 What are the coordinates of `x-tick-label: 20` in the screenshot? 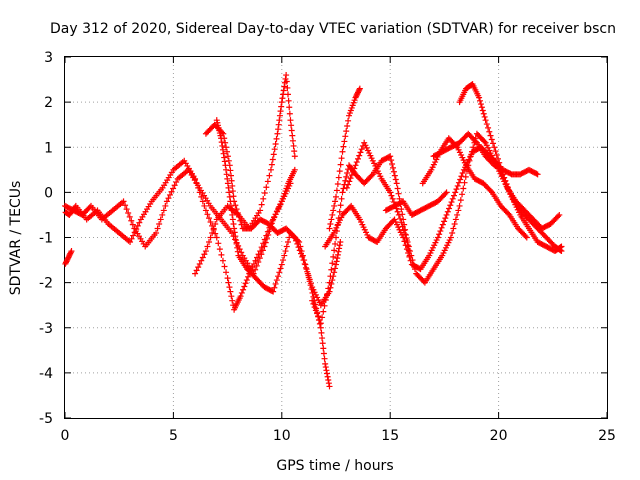 It's located at (499, 436).